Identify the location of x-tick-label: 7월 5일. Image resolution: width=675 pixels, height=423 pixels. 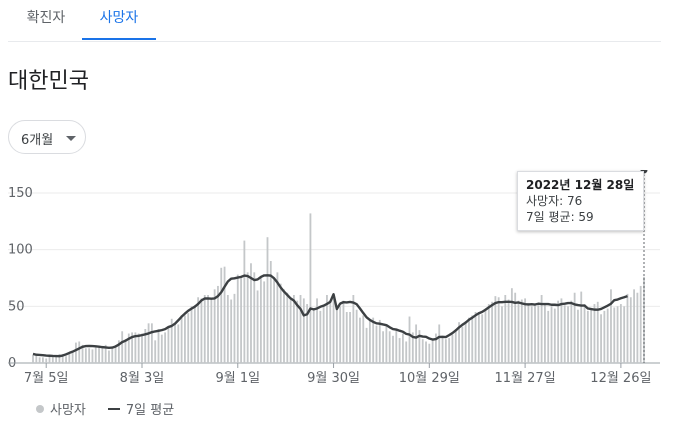
(46, 378).